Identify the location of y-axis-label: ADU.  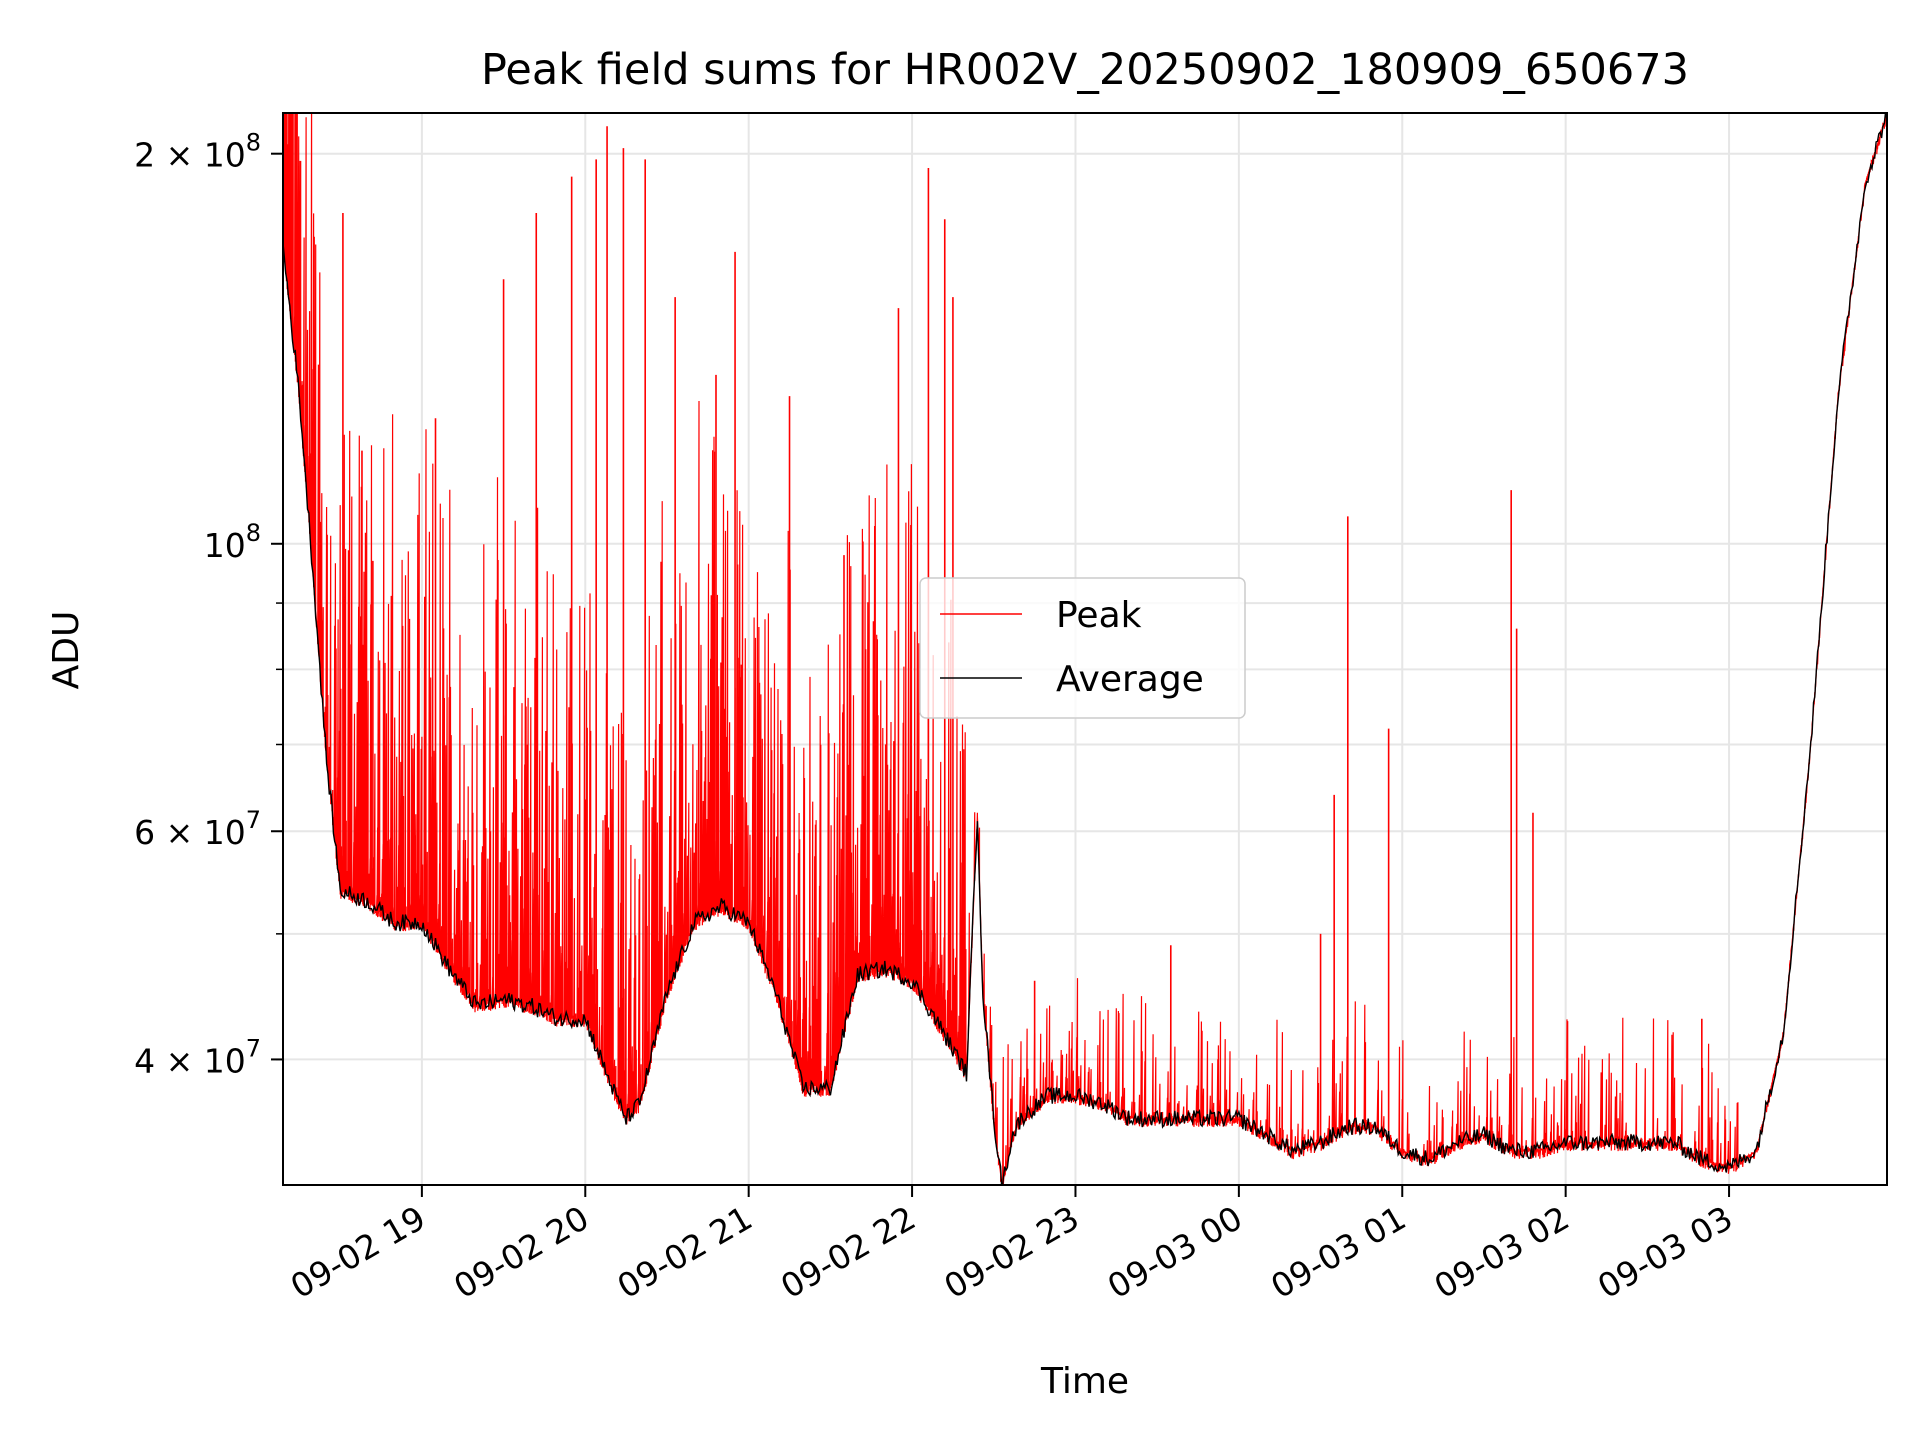
(66, 650).